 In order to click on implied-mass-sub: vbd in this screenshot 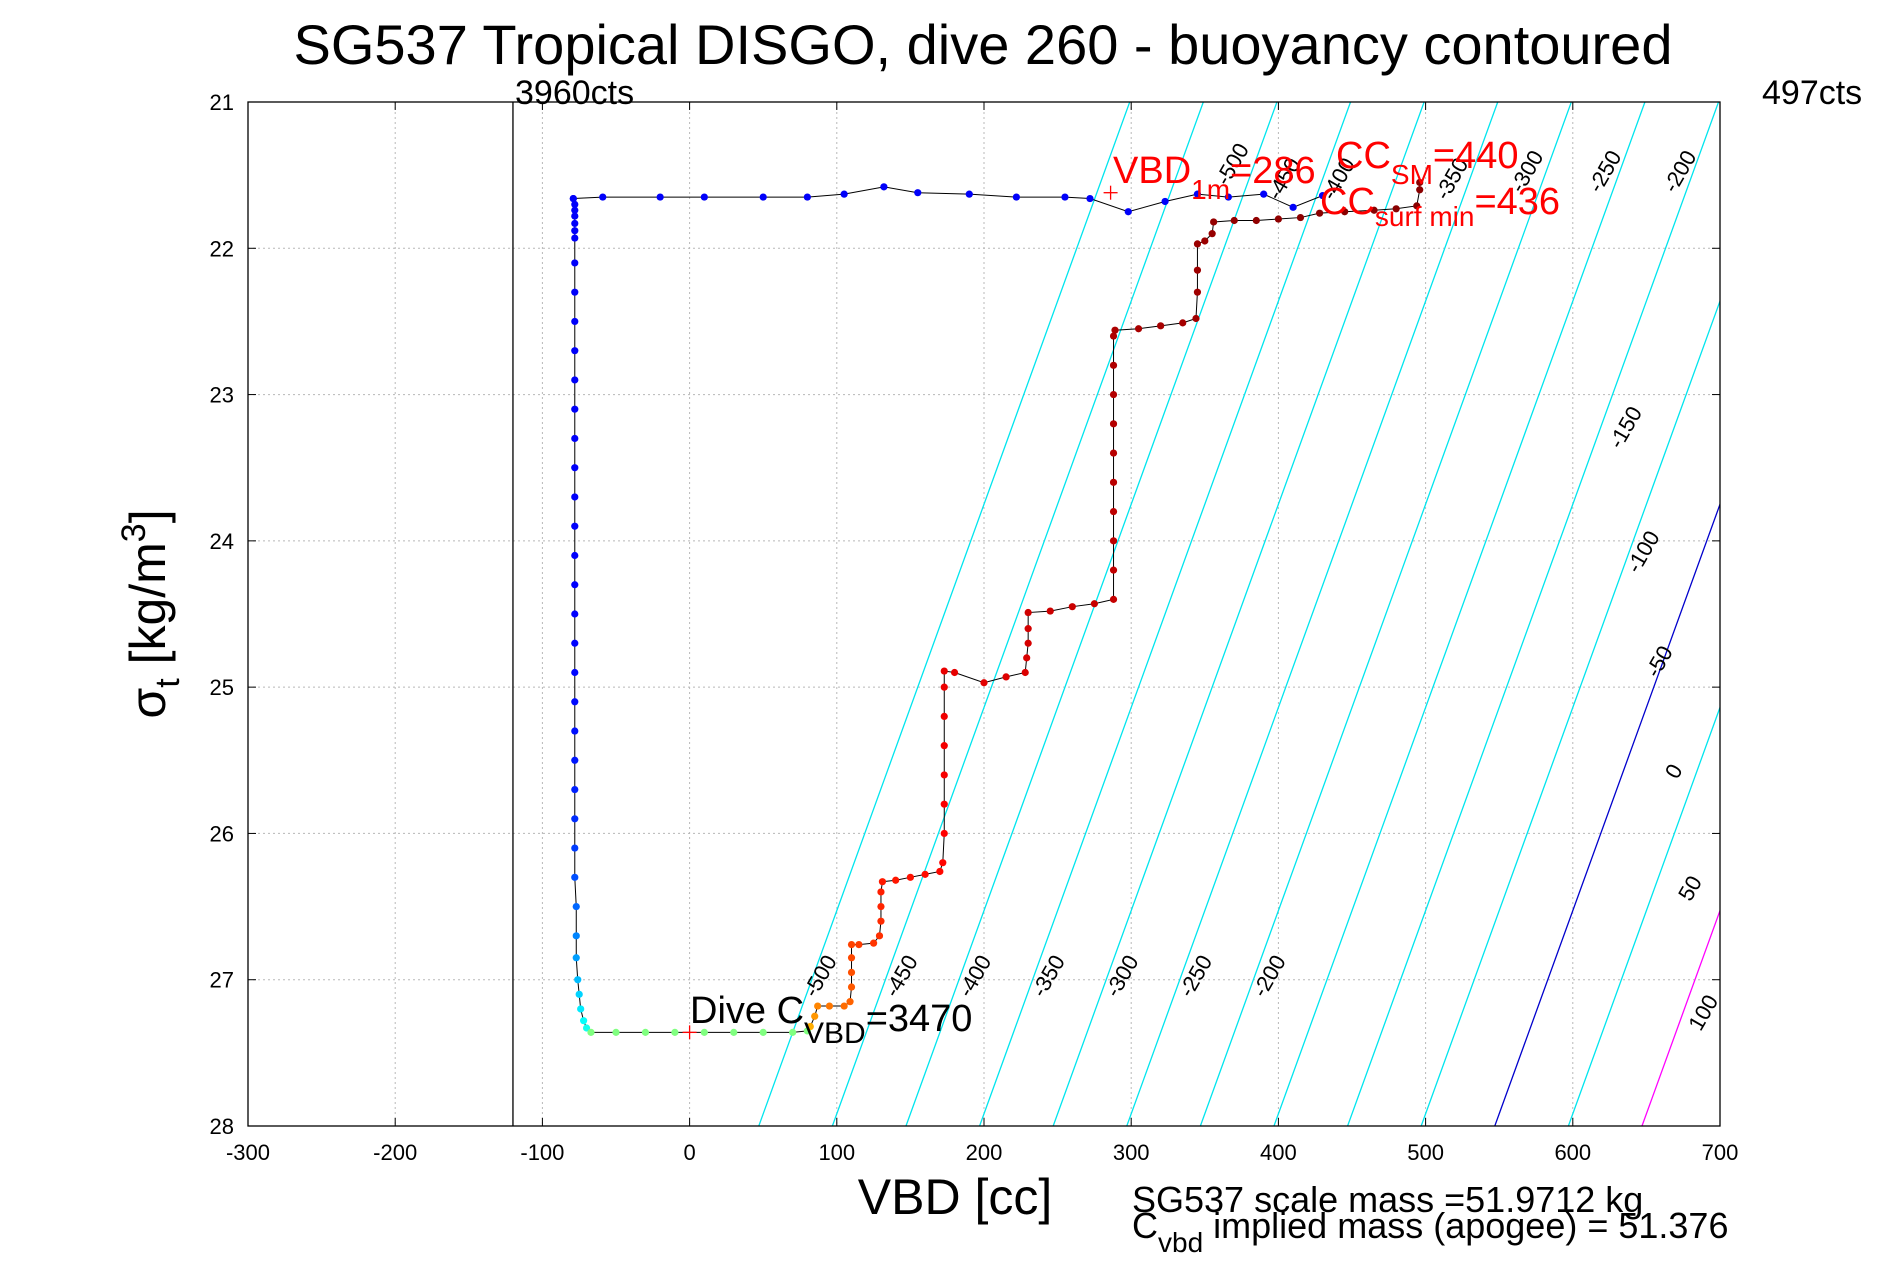, I will do `click(1180, 1242)`.